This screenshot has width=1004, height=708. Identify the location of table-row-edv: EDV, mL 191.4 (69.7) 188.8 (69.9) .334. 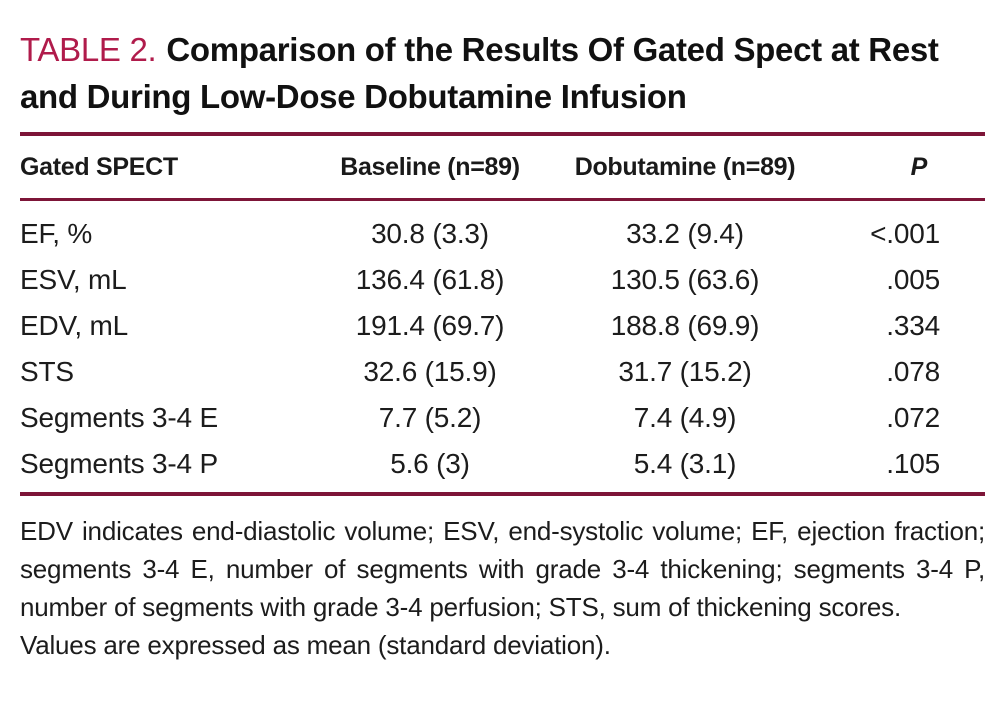
(502, 326).